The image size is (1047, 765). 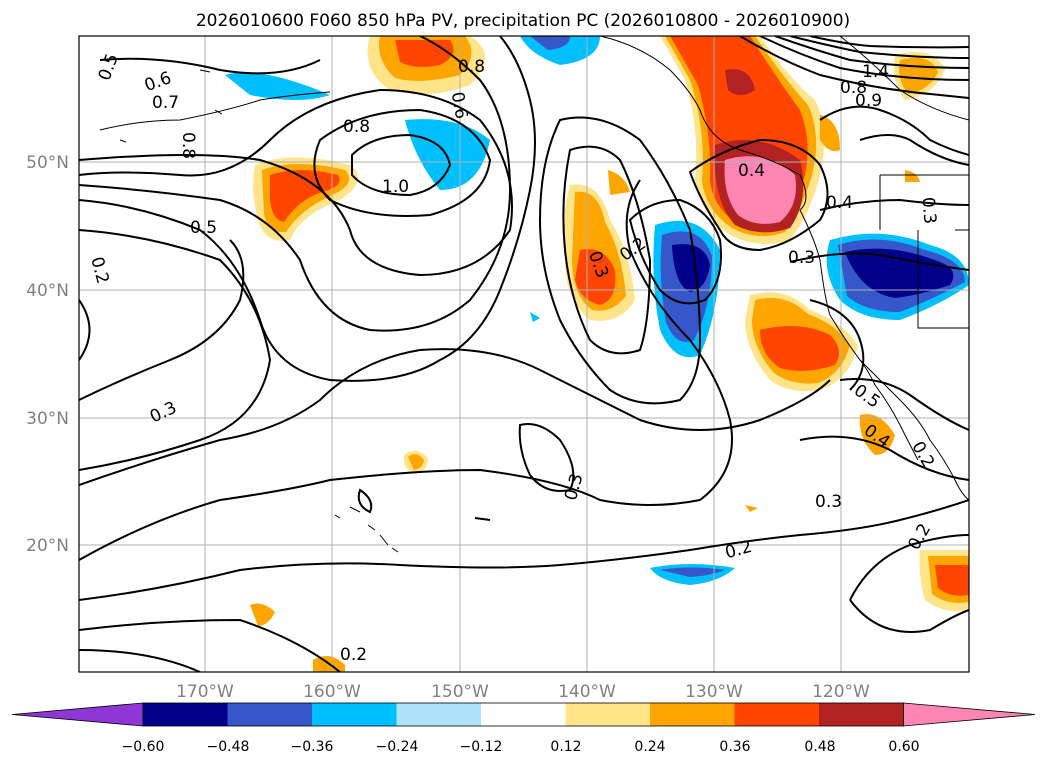 I want to click on colorbar-extend-high, so click(x=969, y=714).